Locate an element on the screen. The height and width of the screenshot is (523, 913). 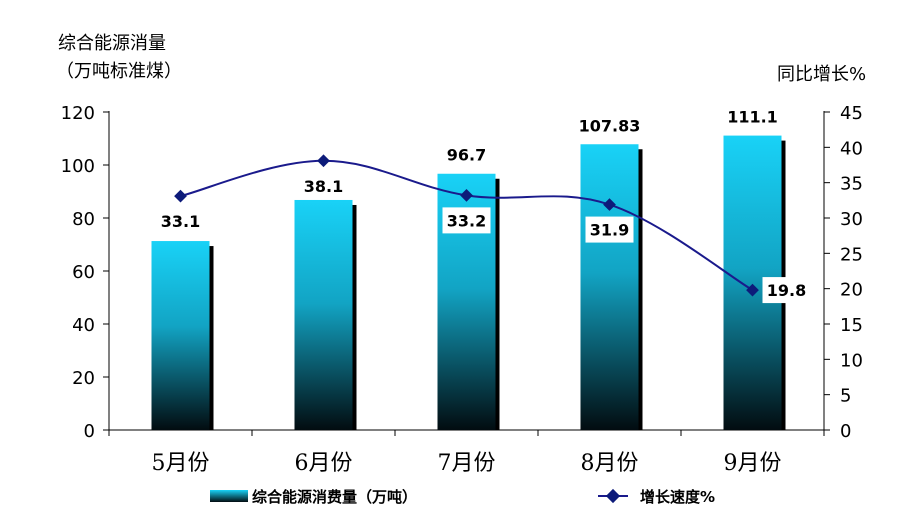
y-right-ticks: 0 5 10 15 20 25 30 35 40 45 is located at coordinates (843, 272).